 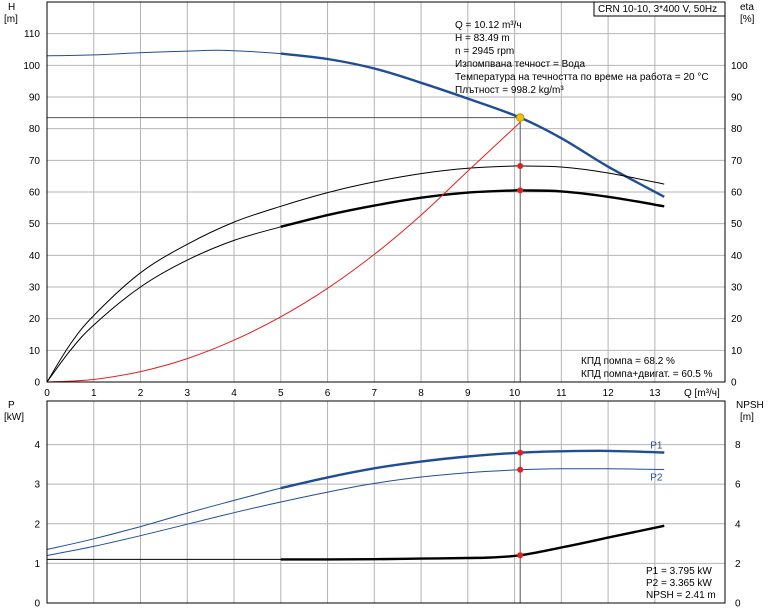 What do you see at coordinates (141, 393) in the screenshot?
I see `x-tick-label: 2` at bounding box center [141, 393].